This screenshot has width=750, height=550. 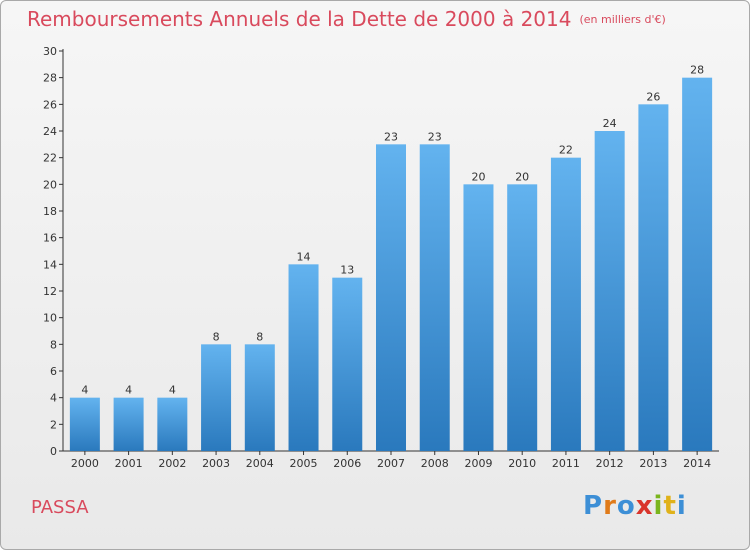 I want to click on bar-2000, so click(x=84, y=424).